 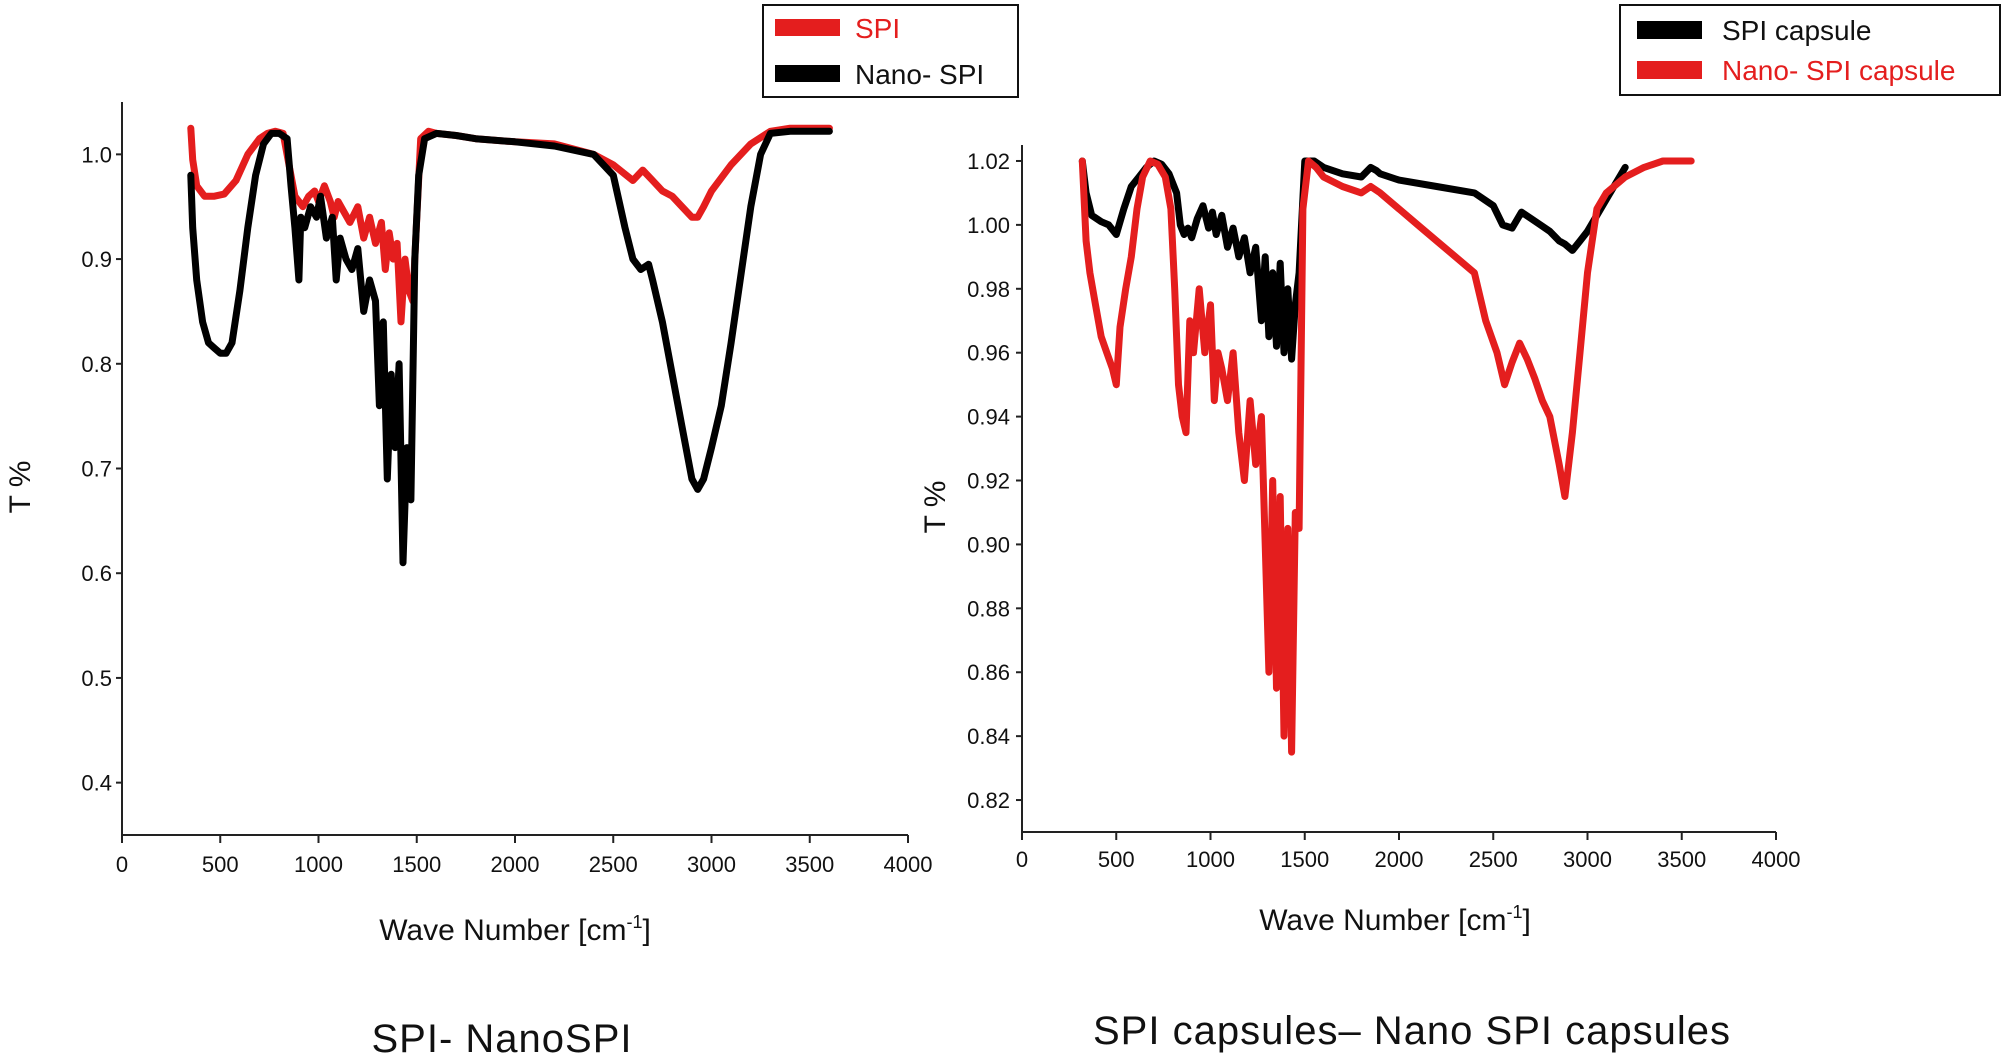 What do you see at coordinates (988, 481) in the screenshot?
I see `y-tick-label: 0.92` at bounding box center [988, 481].